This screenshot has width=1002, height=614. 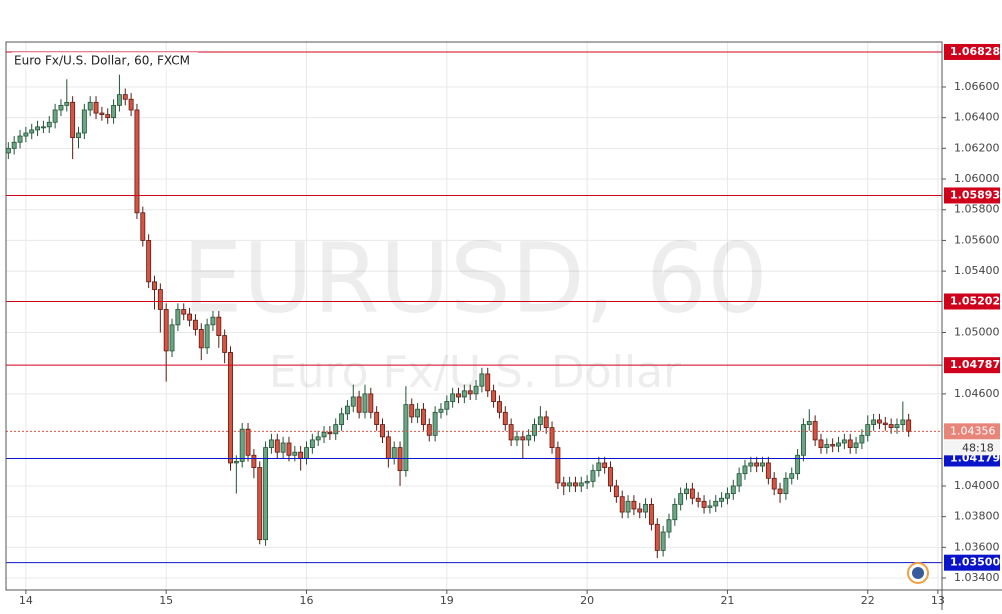 What do you see at coordinates (102, 61) in the screenshot?
I see `chart-title: Euro Fx/U.S. Dollar, 60, FXCM` at bounding box center [102, 61].